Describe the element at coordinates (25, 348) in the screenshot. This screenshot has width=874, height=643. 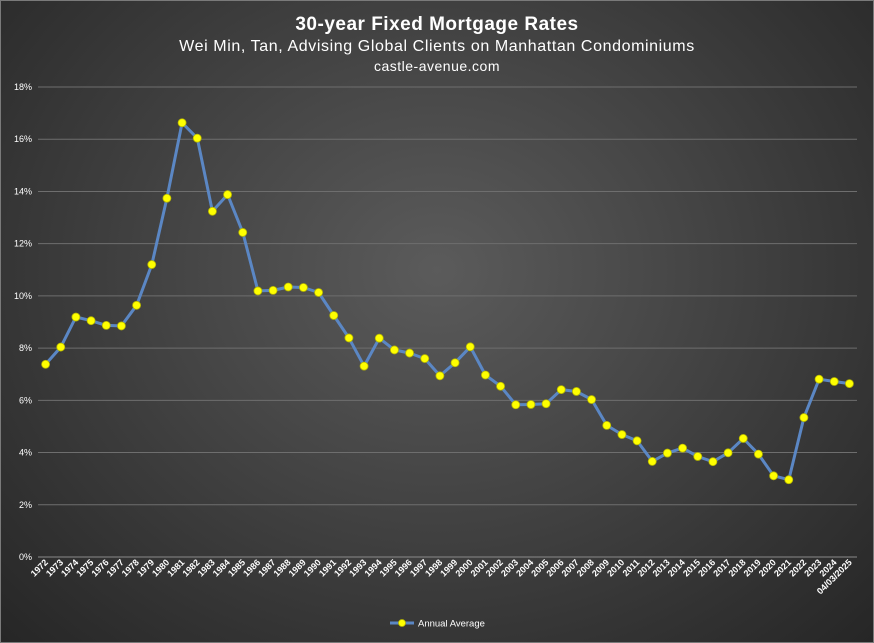
I see `y-tick-label: 8%` at that location.